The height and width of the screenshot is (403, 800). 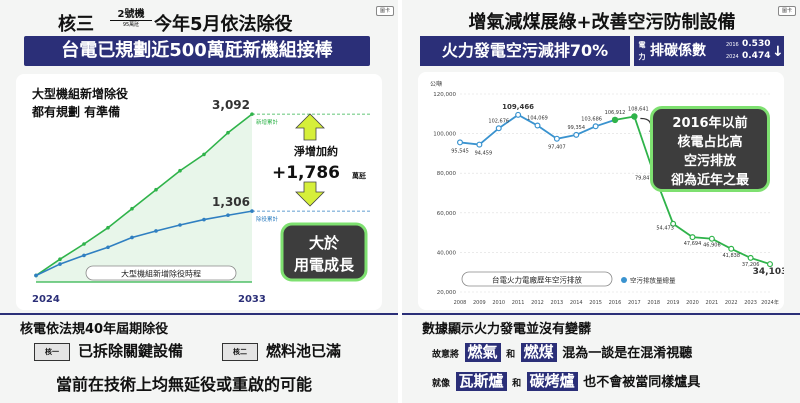 I want to click on left-footer-rule, so click(x=199, y=314).